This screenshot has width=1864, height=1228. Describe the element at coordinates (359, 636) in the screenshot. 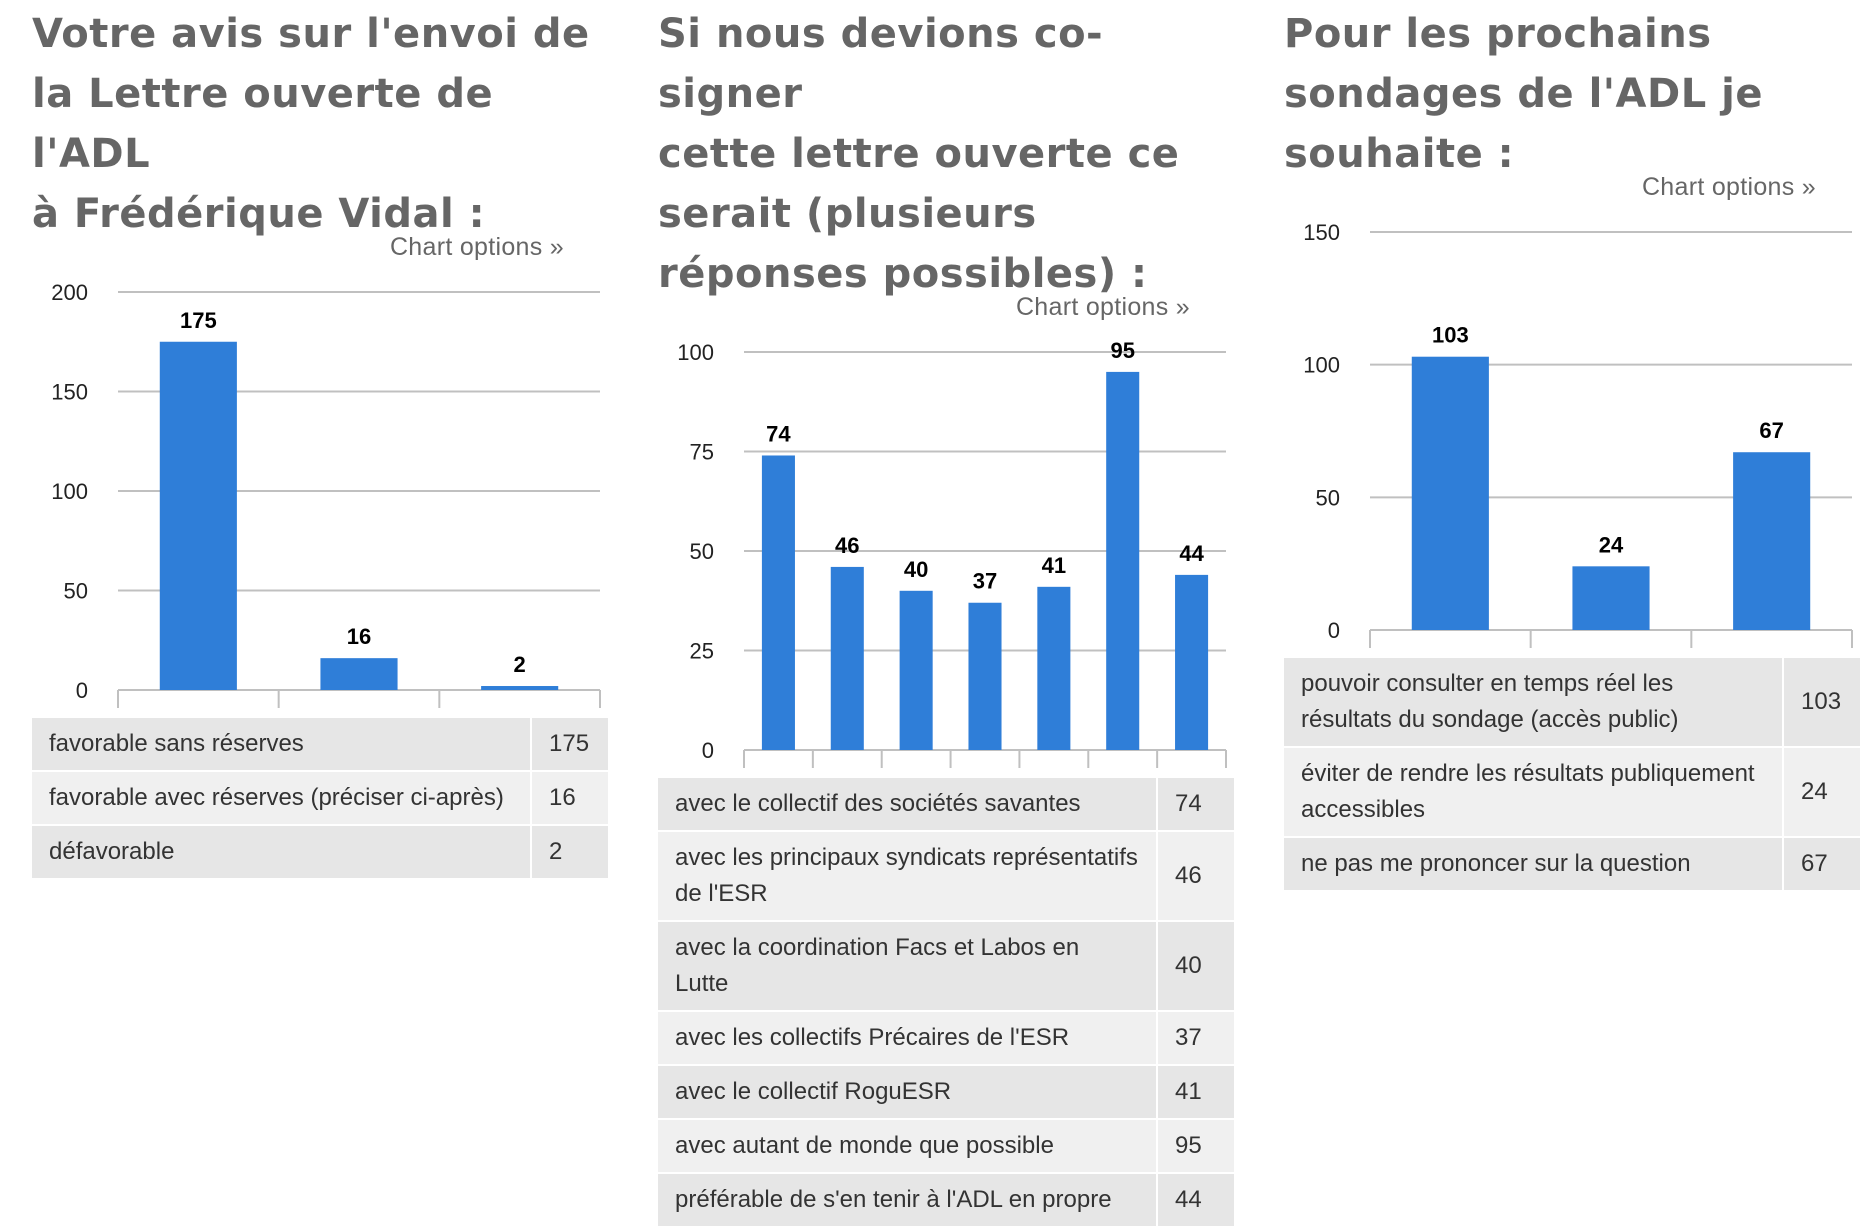

I see `bar-value-label: 16` at that location.